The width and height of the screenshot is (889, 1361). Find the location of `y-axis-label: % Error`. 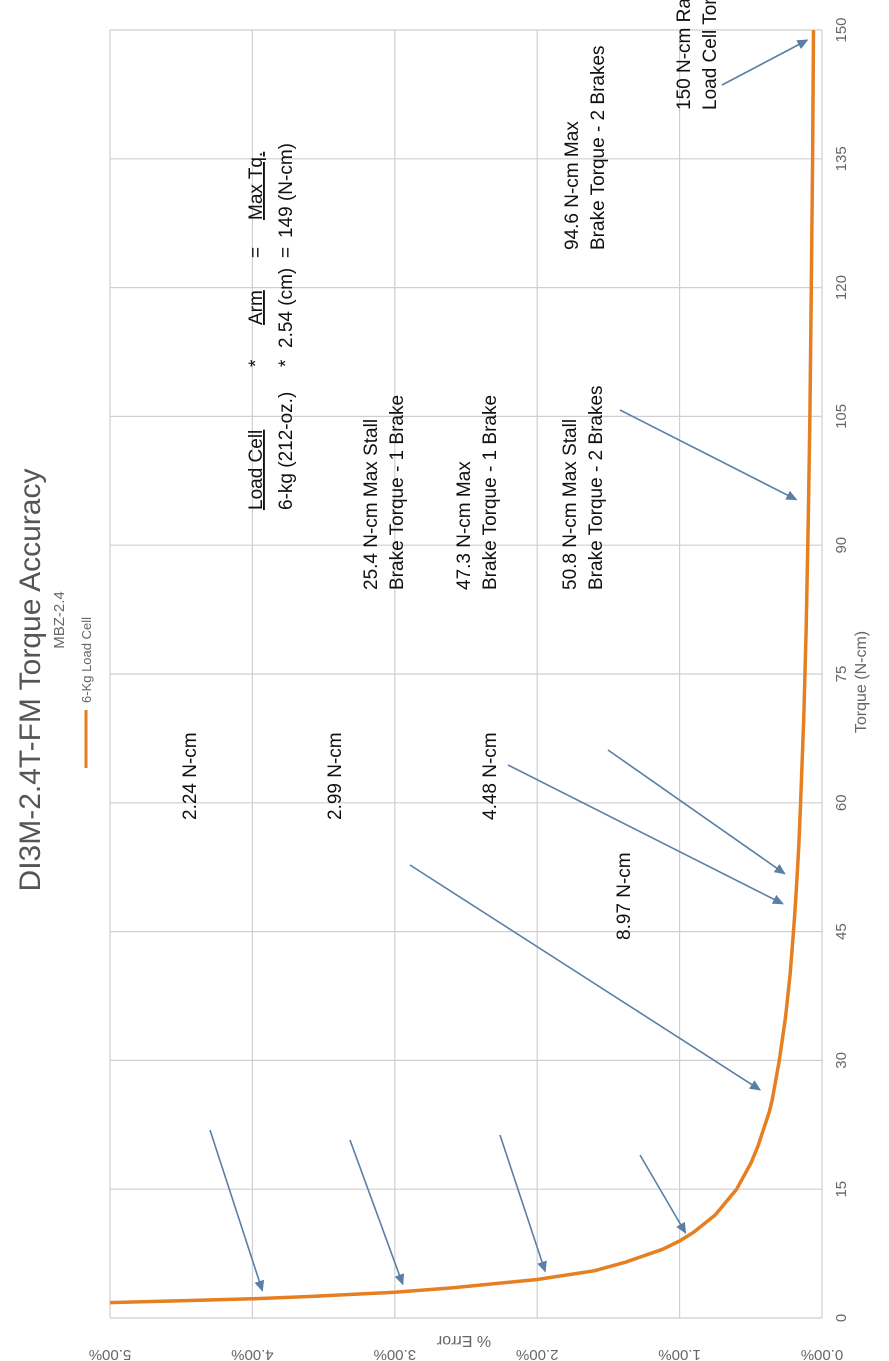

y-axis-label: % Error is located at coordinates (463, 1340).